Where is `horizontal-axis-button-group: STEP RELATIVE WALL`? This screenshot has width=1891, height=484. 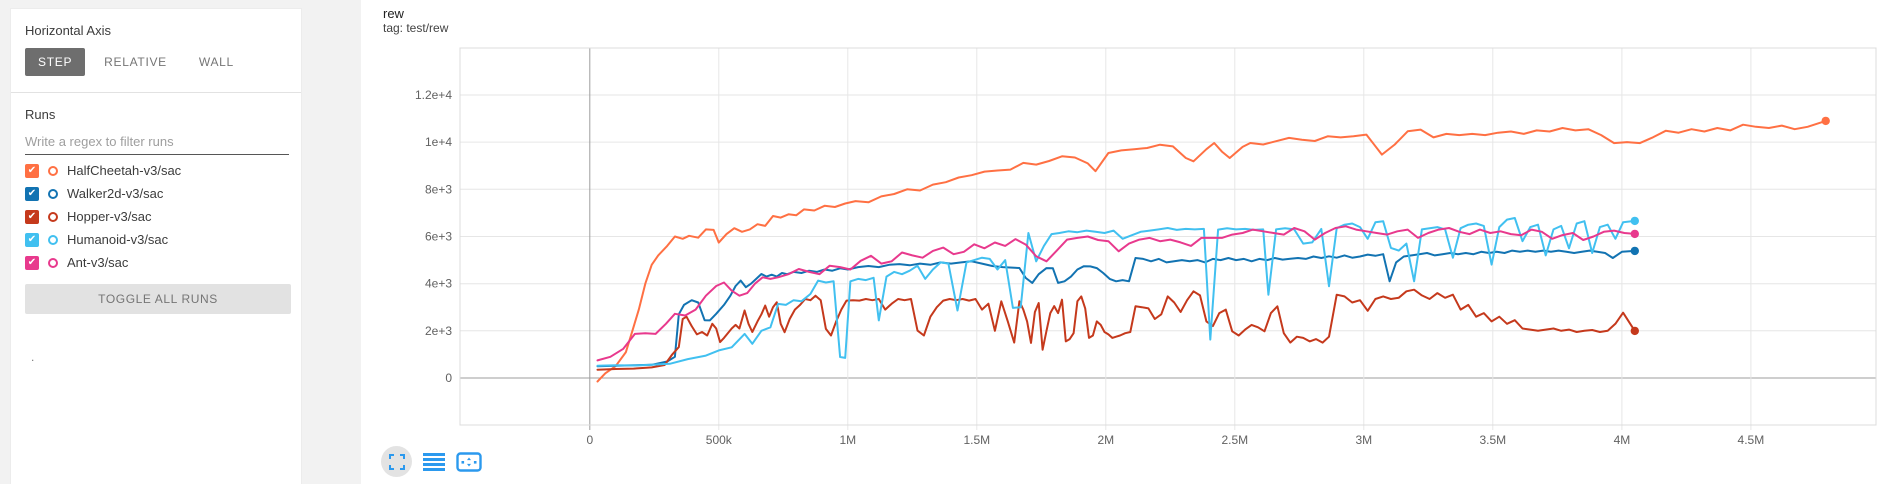
horizontal-axis-button-group: STEP RELATIVE WALL is located at coordinates (156, 69).